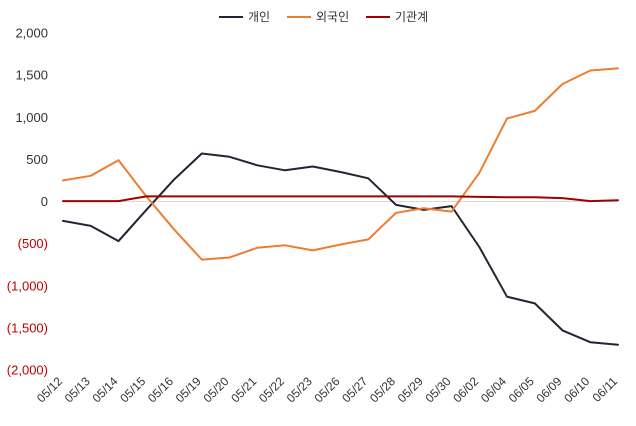 This screenshot has width=636, height=426. Describe the element at coordinates (27, 327) in the screenshot. I see `y-tick-label: (1,500)` at that location.